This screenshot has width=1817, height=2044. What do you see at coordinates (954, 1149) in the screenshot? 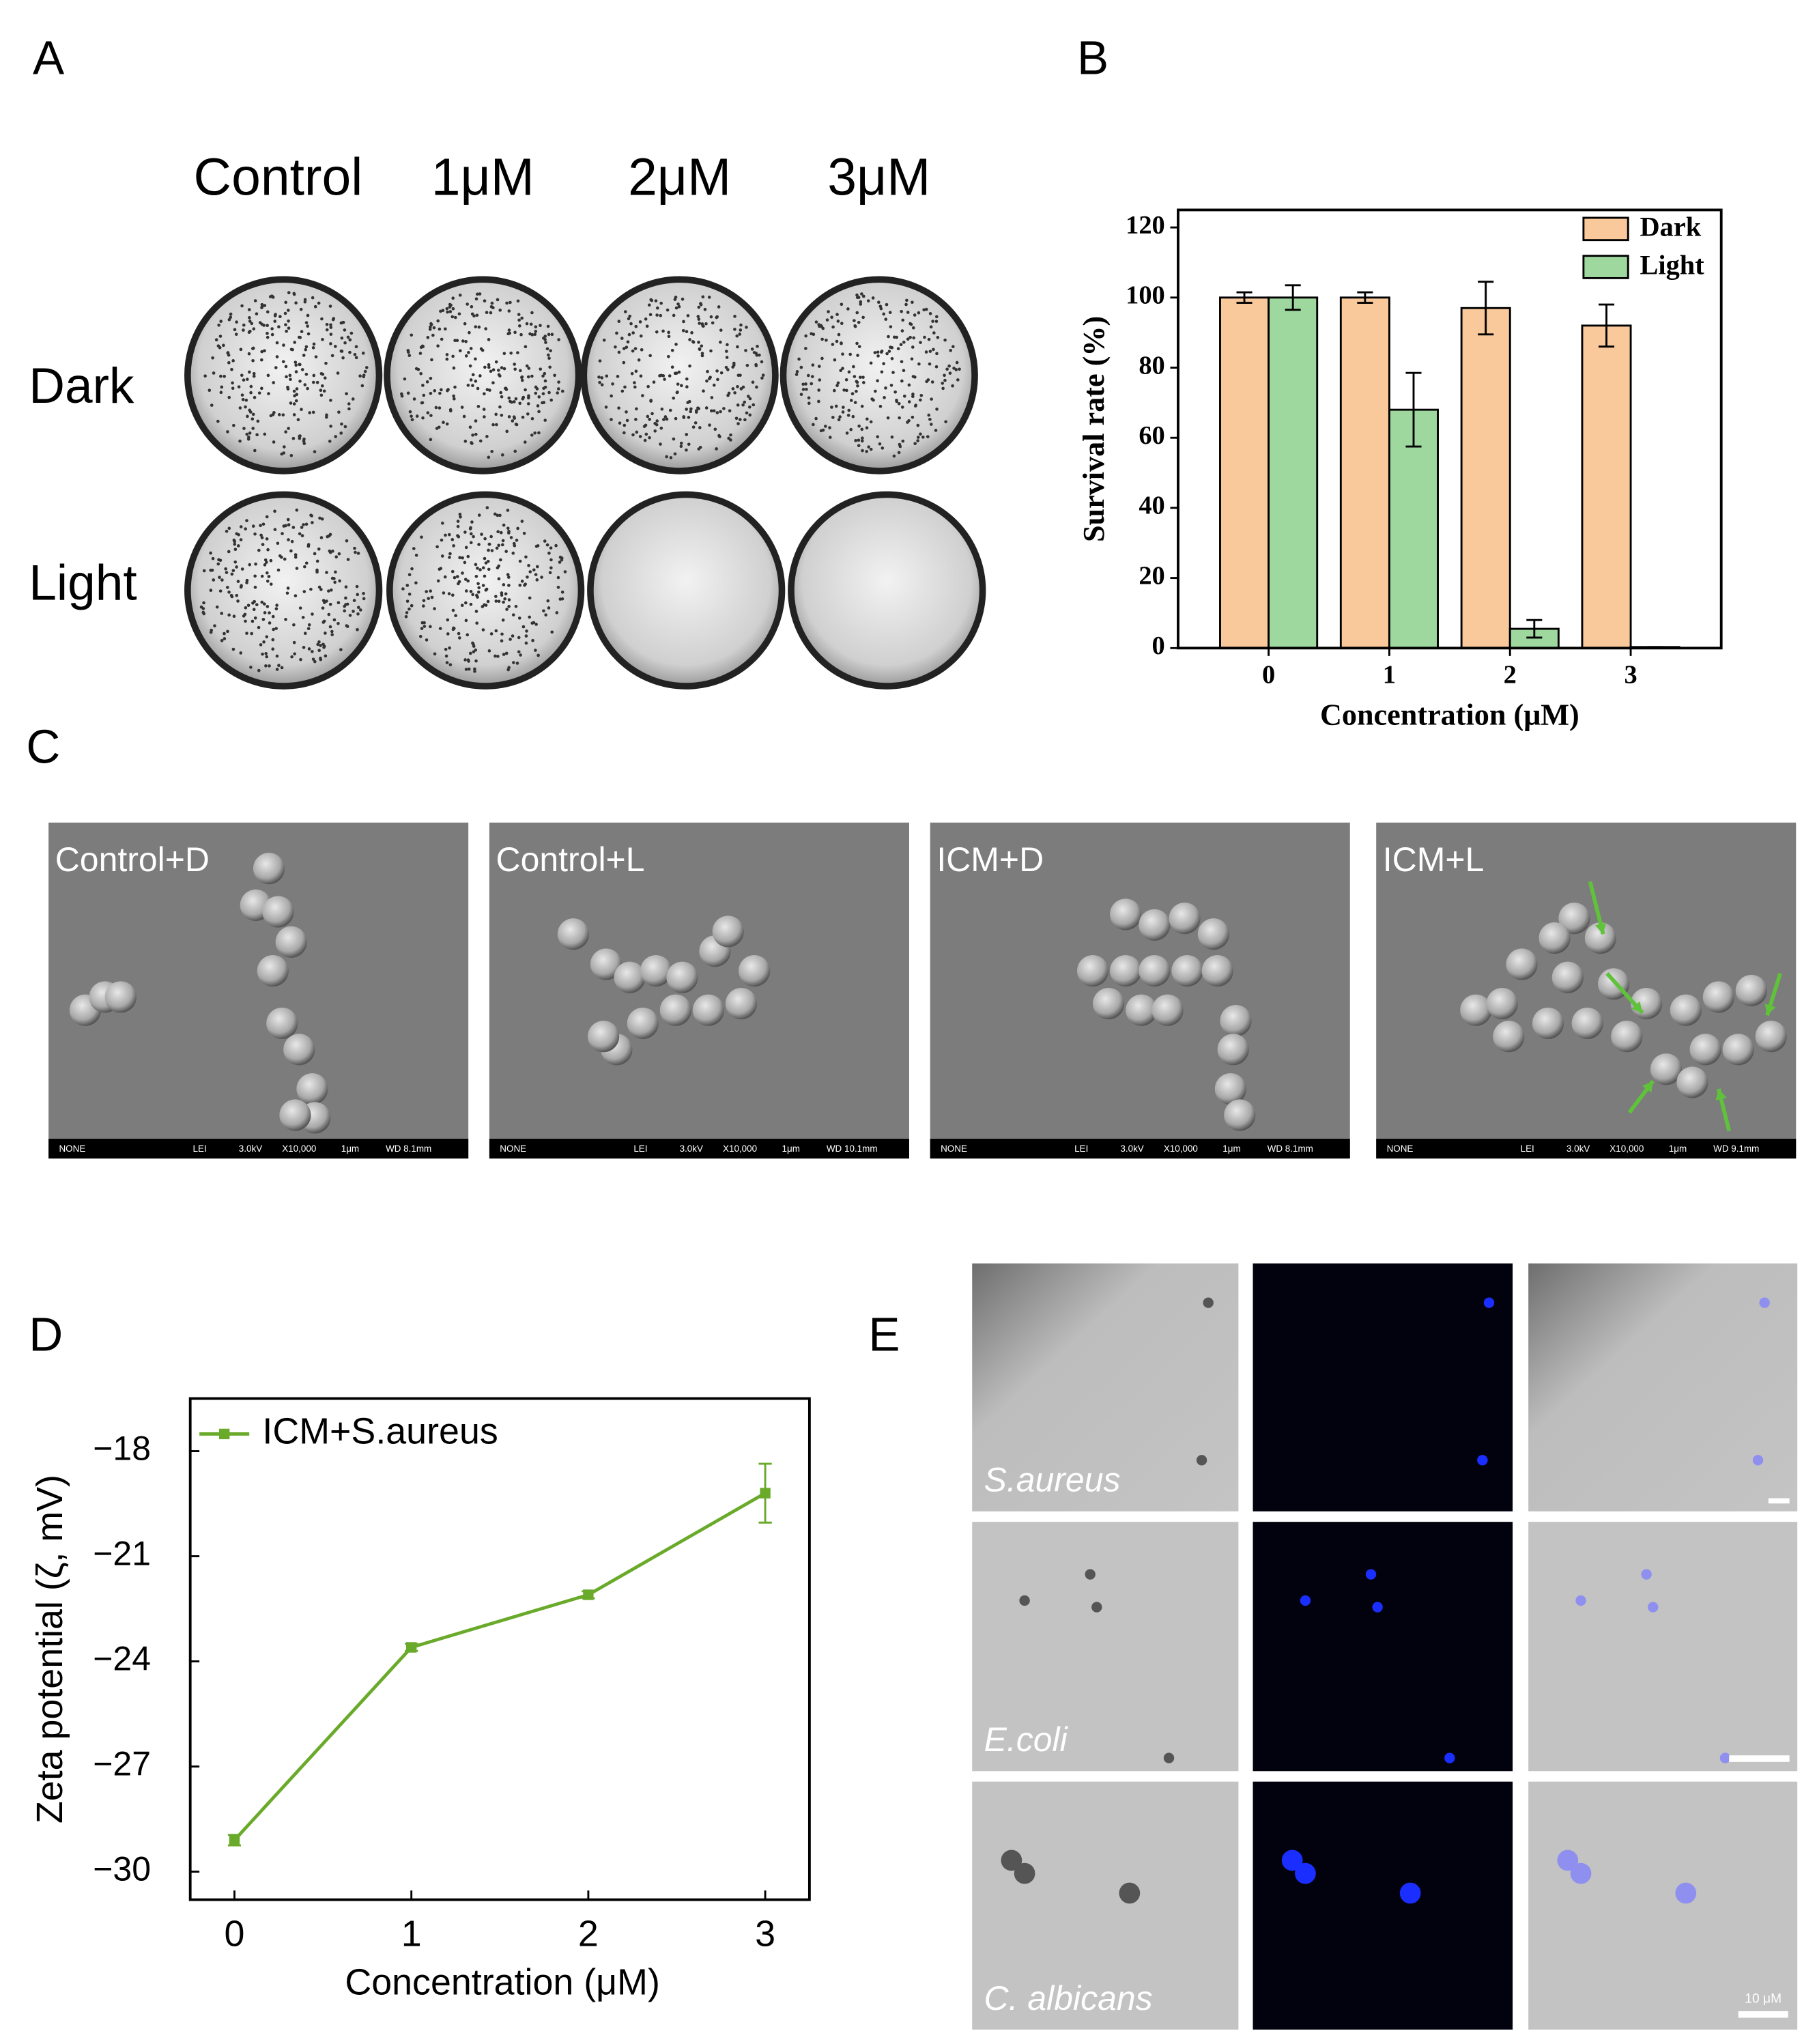
I see `sem-footer-text: NONE` at bounding box center [954, 1149].